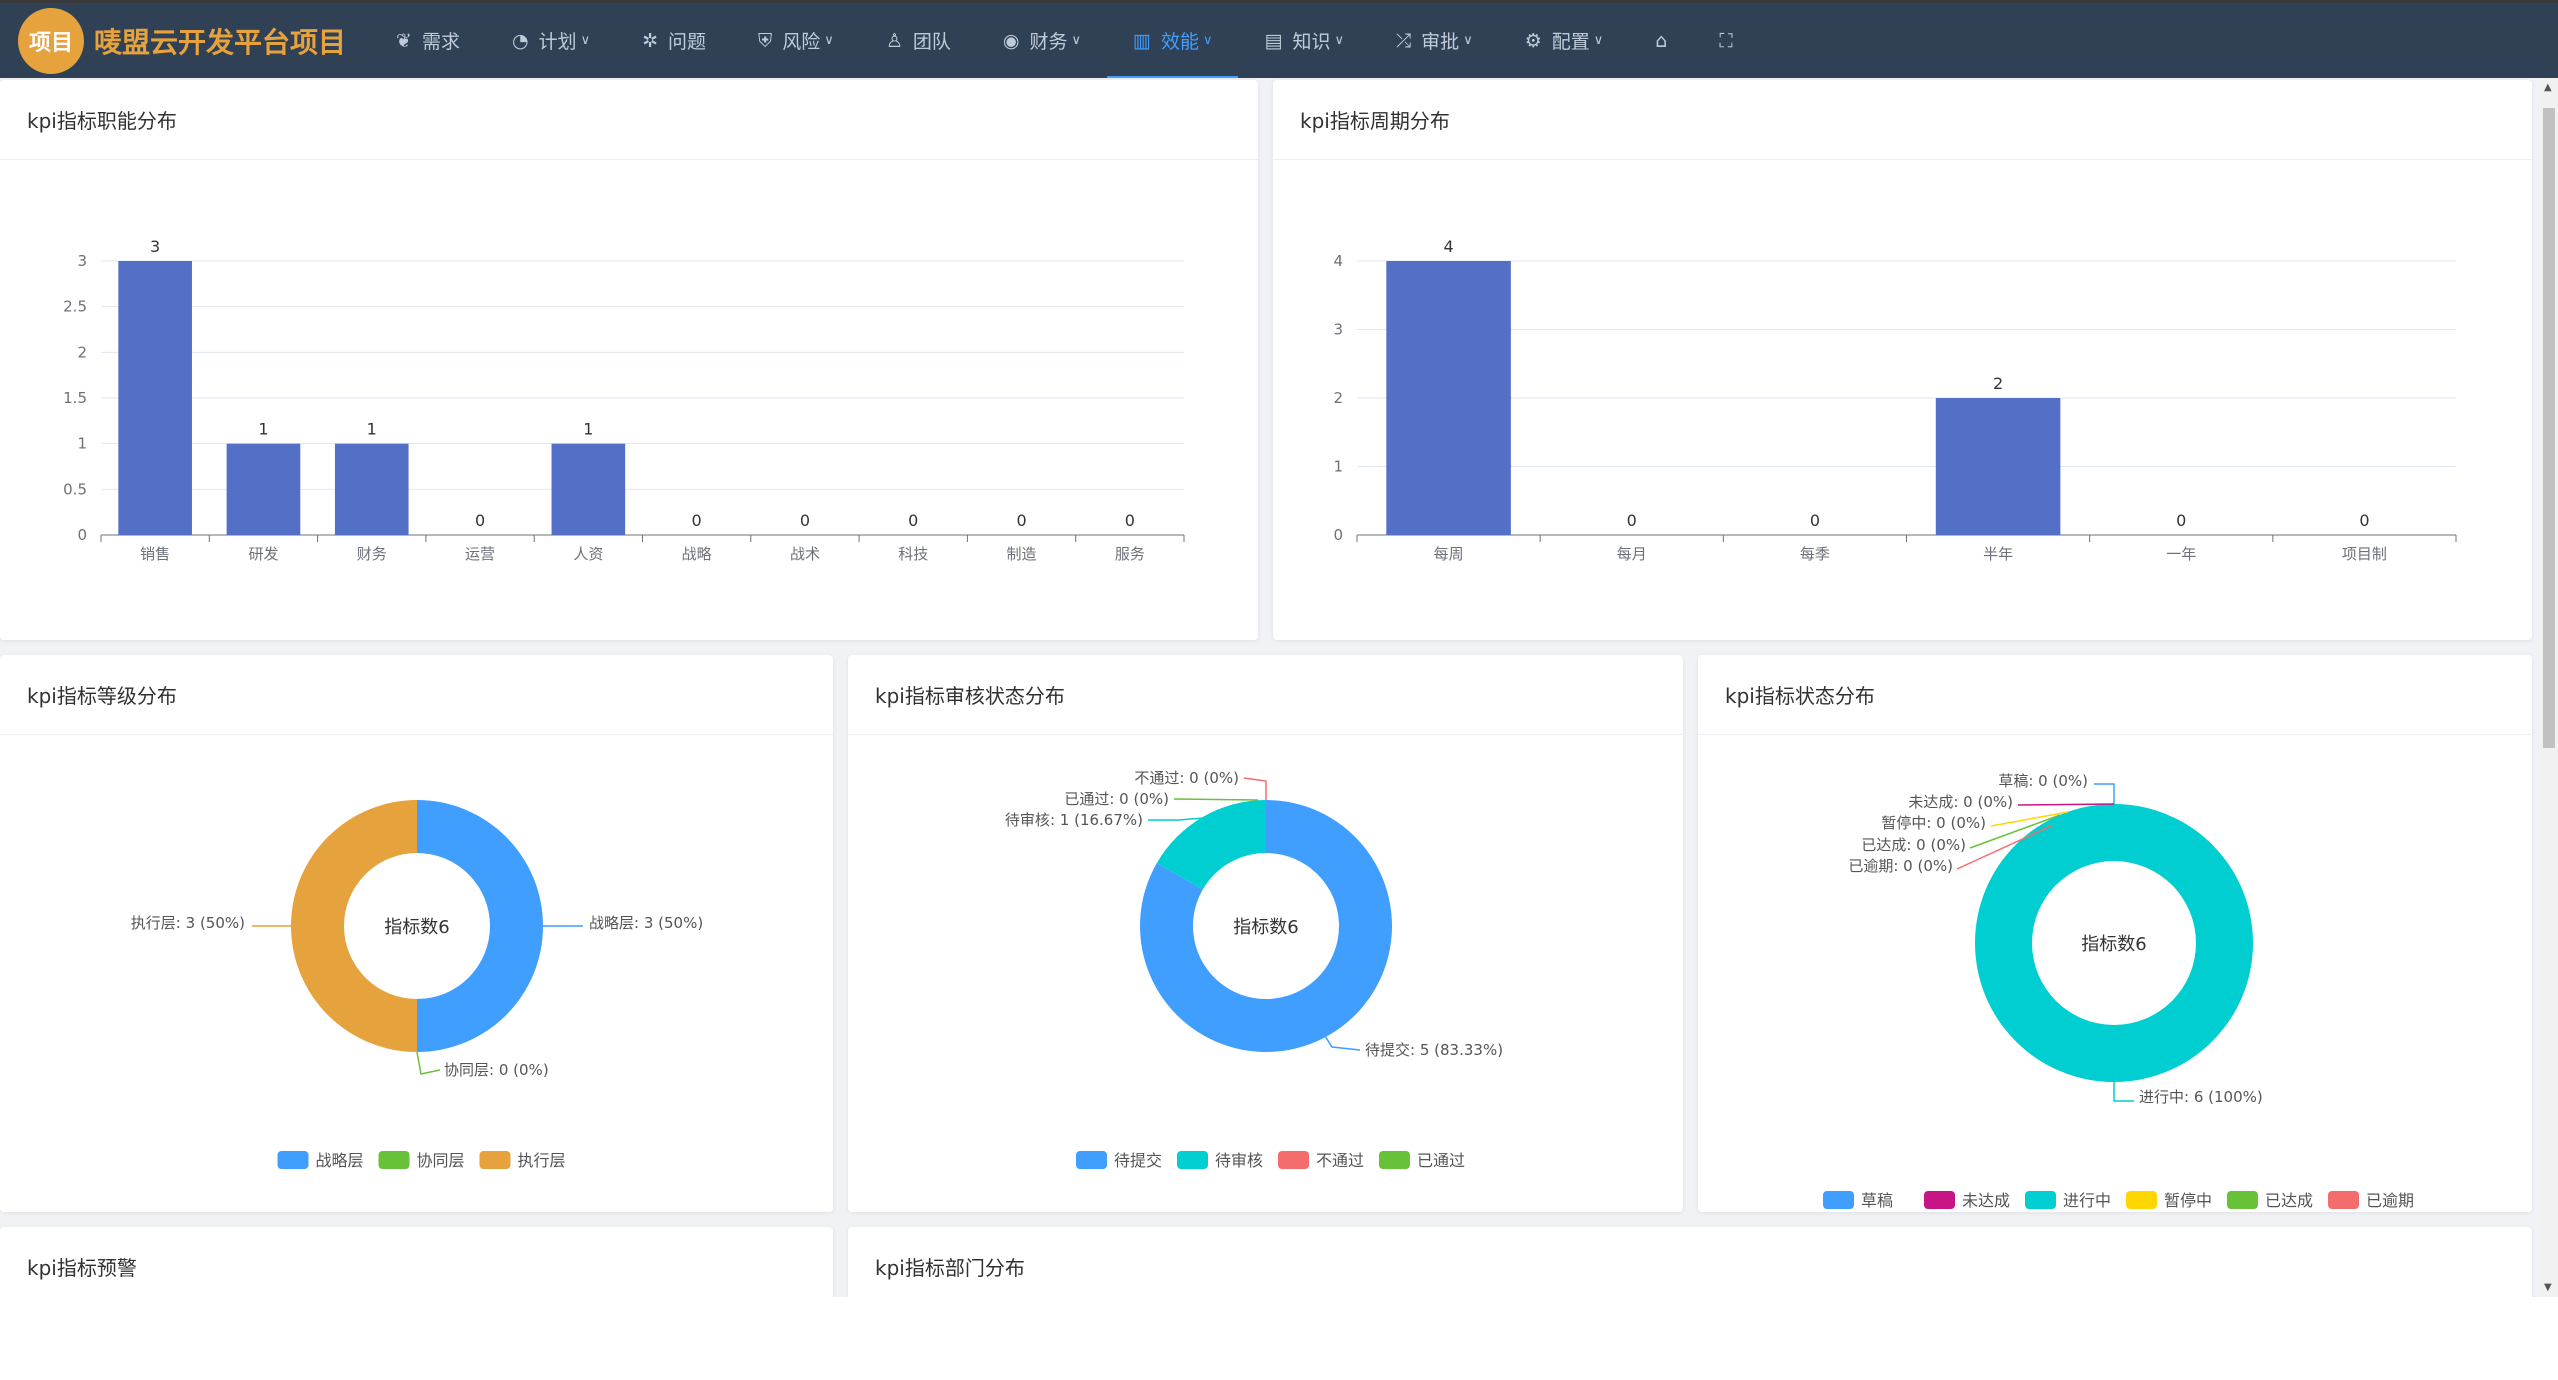 This screenshot has width=2558, height=1380. I want to click on card-title: kpi指标等级分布, so click(416, 695).